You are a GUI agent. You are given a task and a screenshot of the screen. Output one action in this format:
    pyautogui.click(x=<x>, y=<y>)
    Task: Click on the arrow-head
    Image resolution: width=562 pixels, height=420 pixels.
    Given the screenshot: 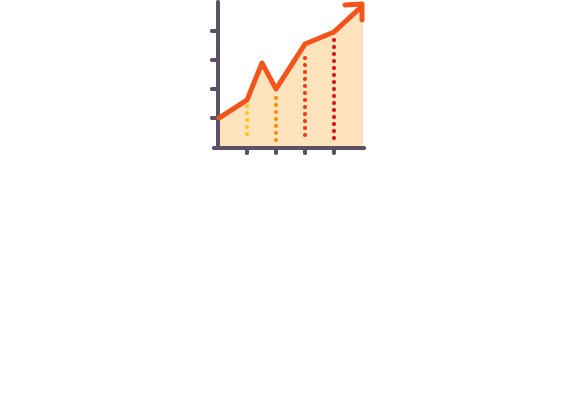 What is the action you would take?
    pyautogui.click(x=353, y=12)
    